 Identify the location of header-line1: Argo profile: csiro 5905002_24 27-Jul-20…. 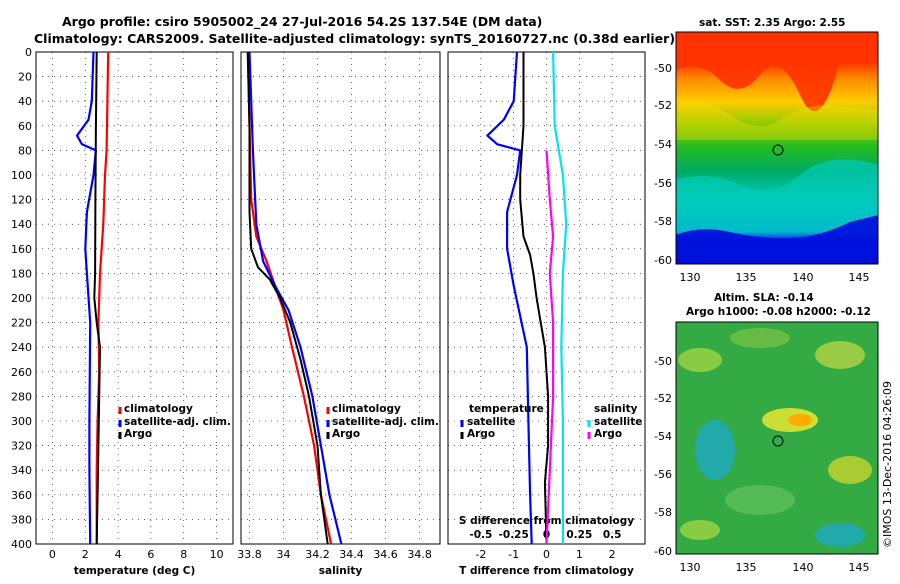
(302, 22).